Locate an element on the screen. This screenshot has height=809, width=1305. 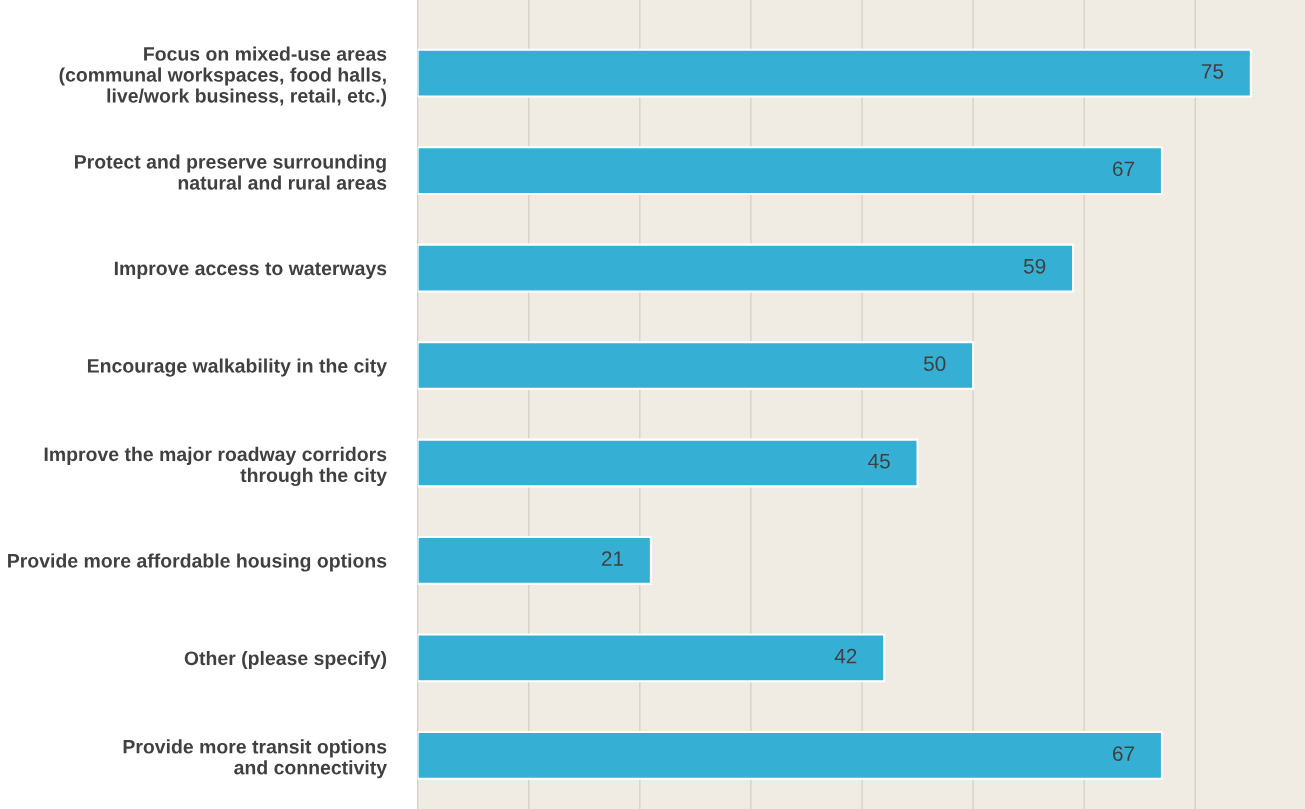
y-tick-label: Provide more affordable housing options is located at coordinates (197, 562).